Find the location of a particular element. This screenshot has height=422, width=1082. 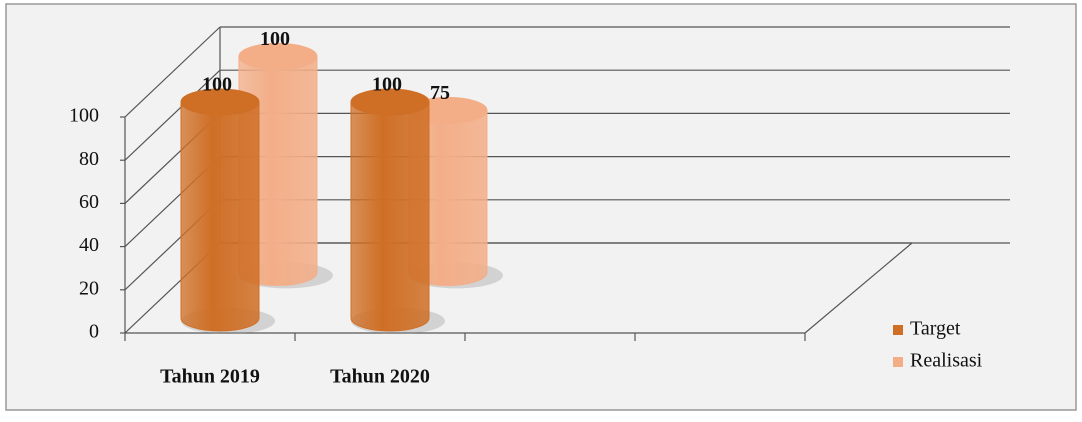

y-tick-label: 60 is located at coordinates (89, 202).